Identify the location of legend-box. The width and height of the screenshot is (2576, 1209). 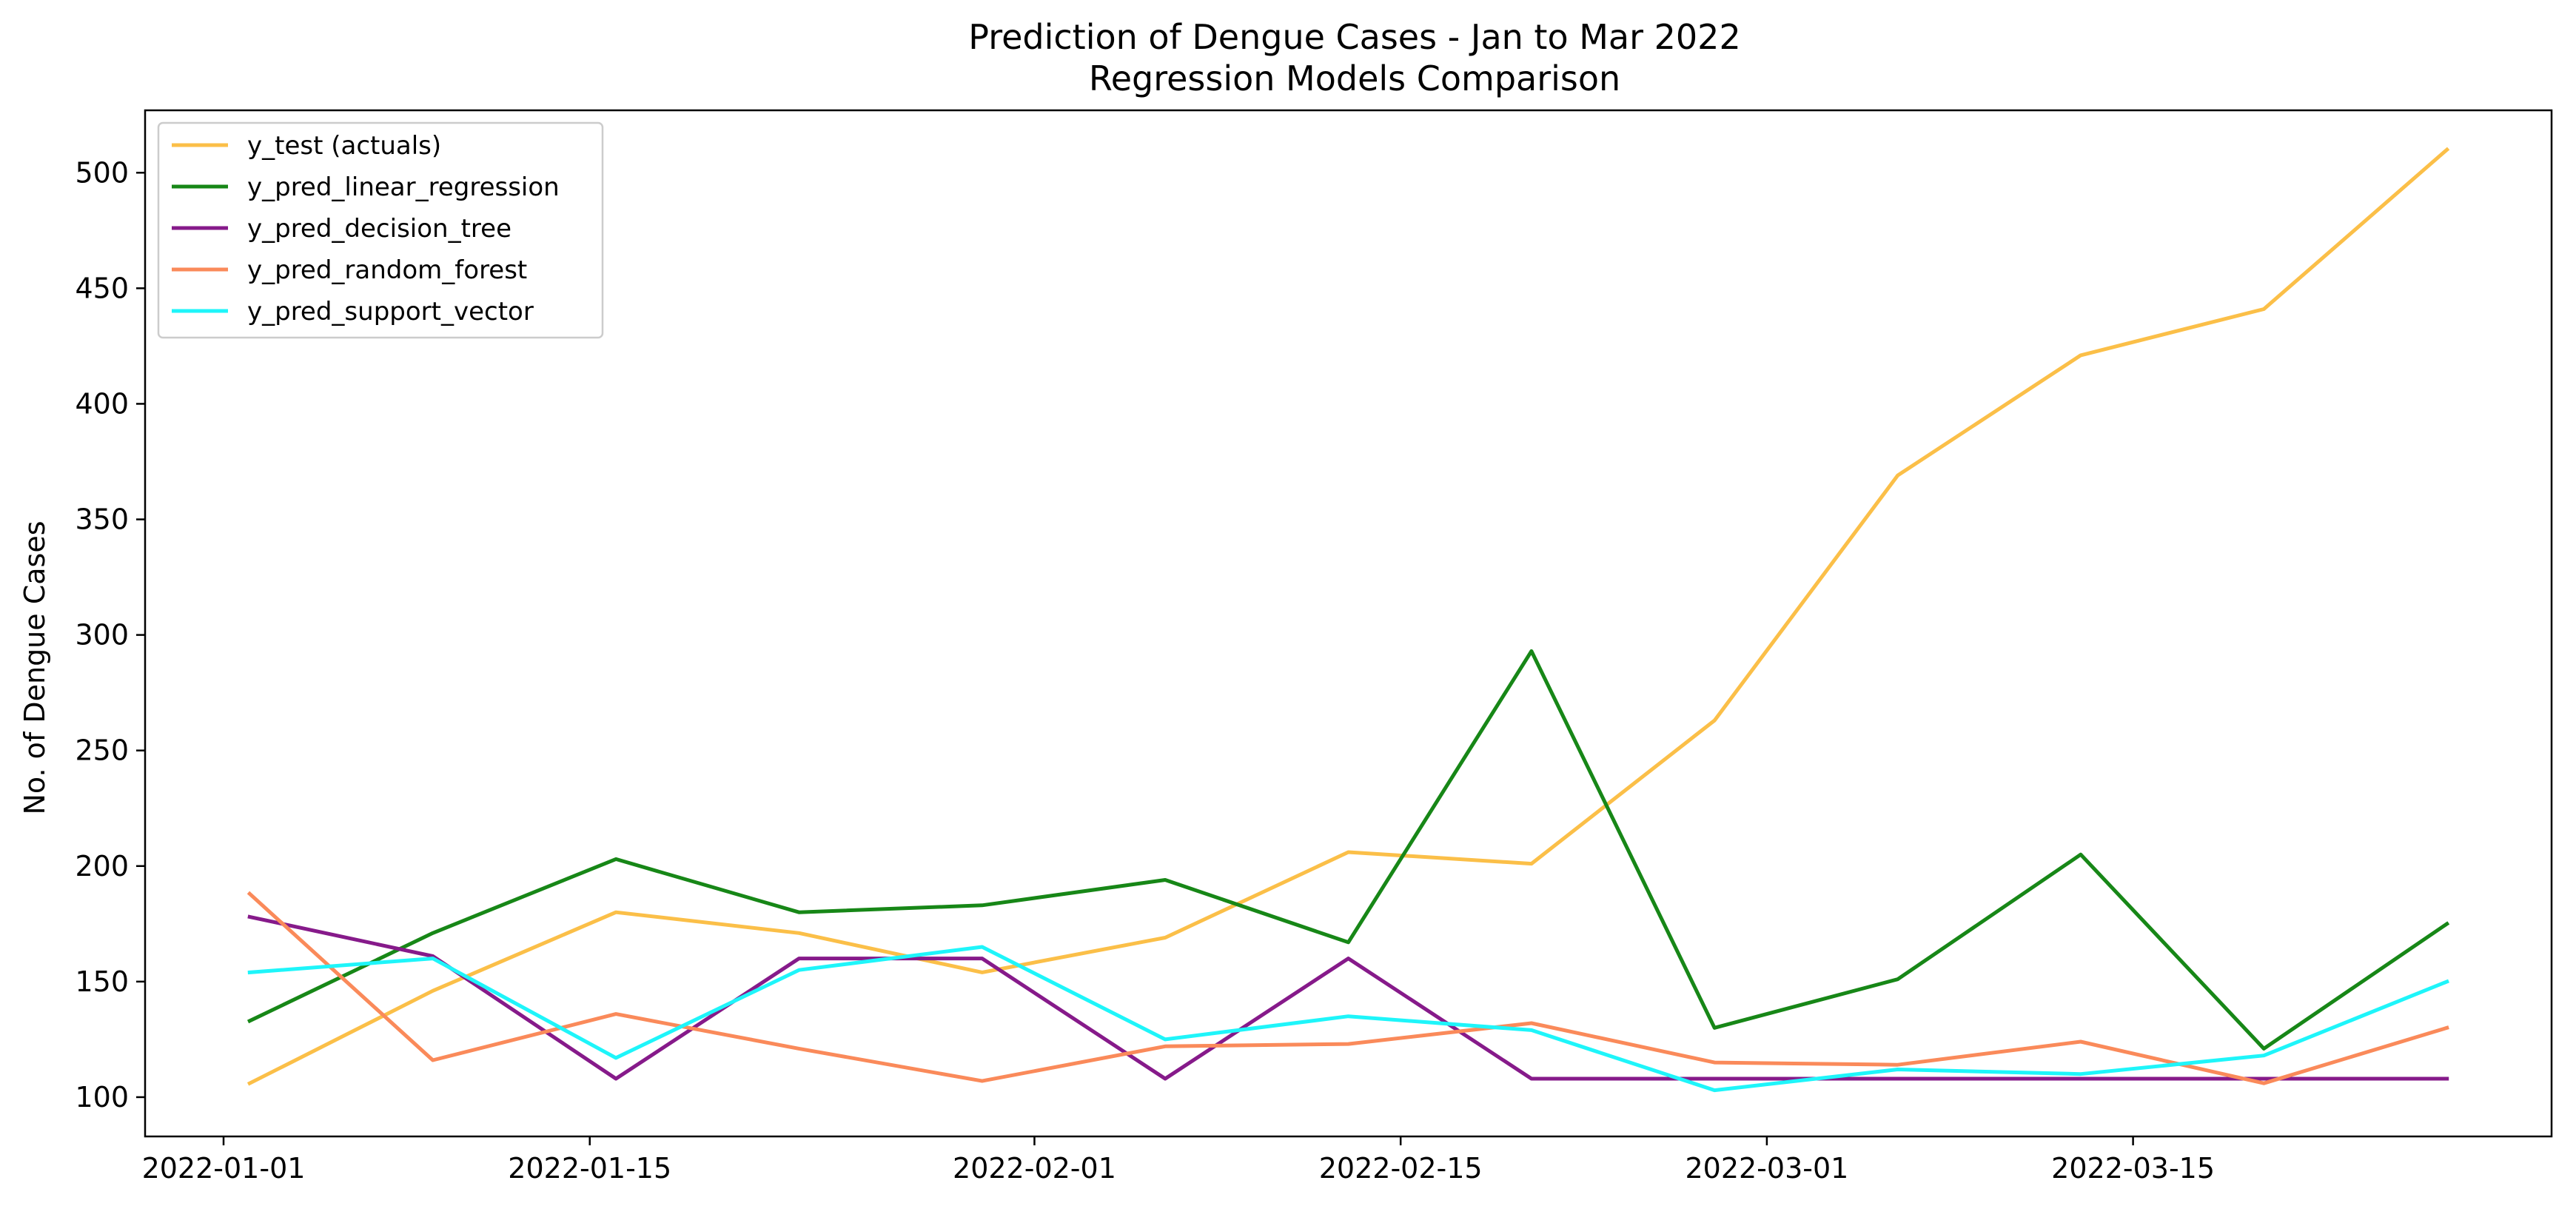
(380, 230).